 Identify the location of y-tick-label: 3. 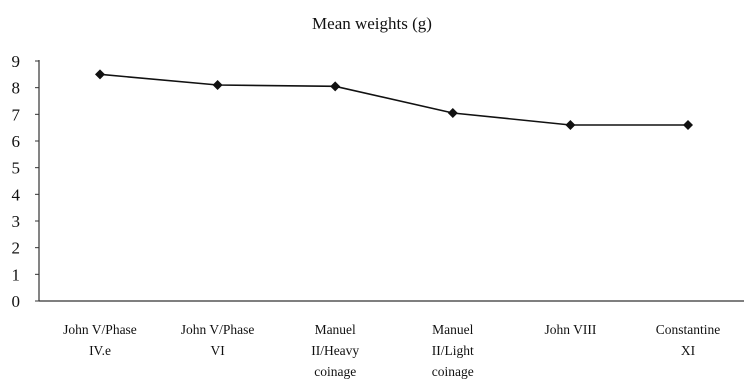
(16, 221).